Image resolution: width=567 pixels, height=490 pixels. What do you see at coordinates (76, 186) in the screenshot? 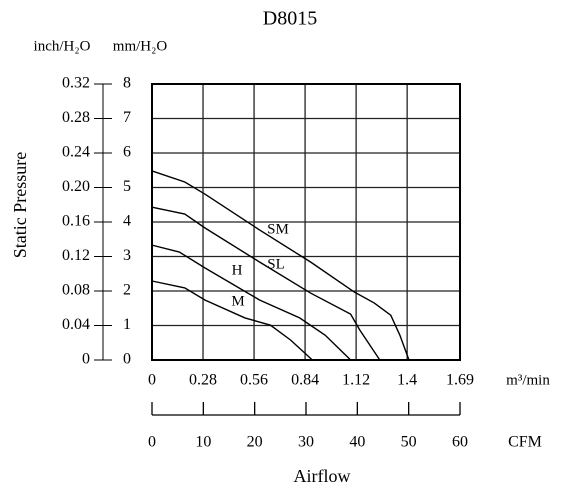
I see `y2-tick-label: 0.20` at bounding box center [76, 186].